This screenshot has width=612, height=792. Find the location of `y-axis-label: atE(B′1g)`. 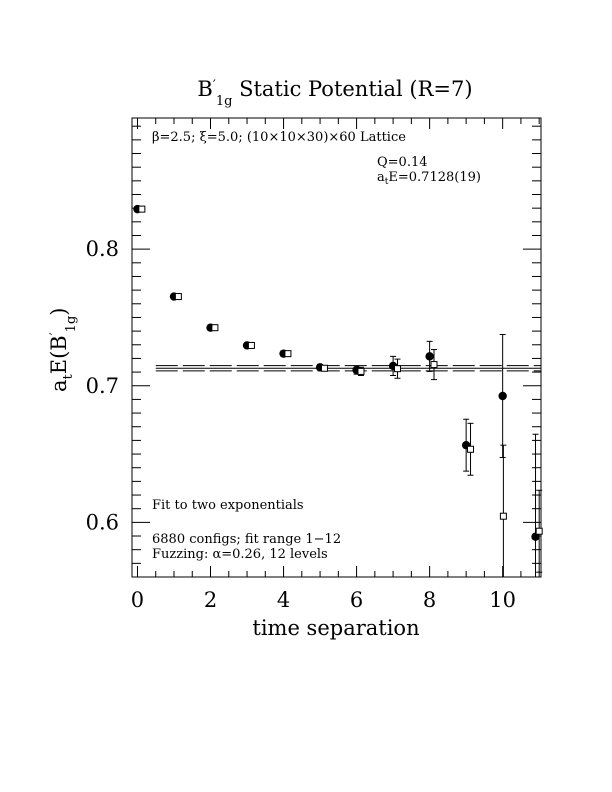

y-axis-label: atE(B′1g) is located at coordinates (63, 350).